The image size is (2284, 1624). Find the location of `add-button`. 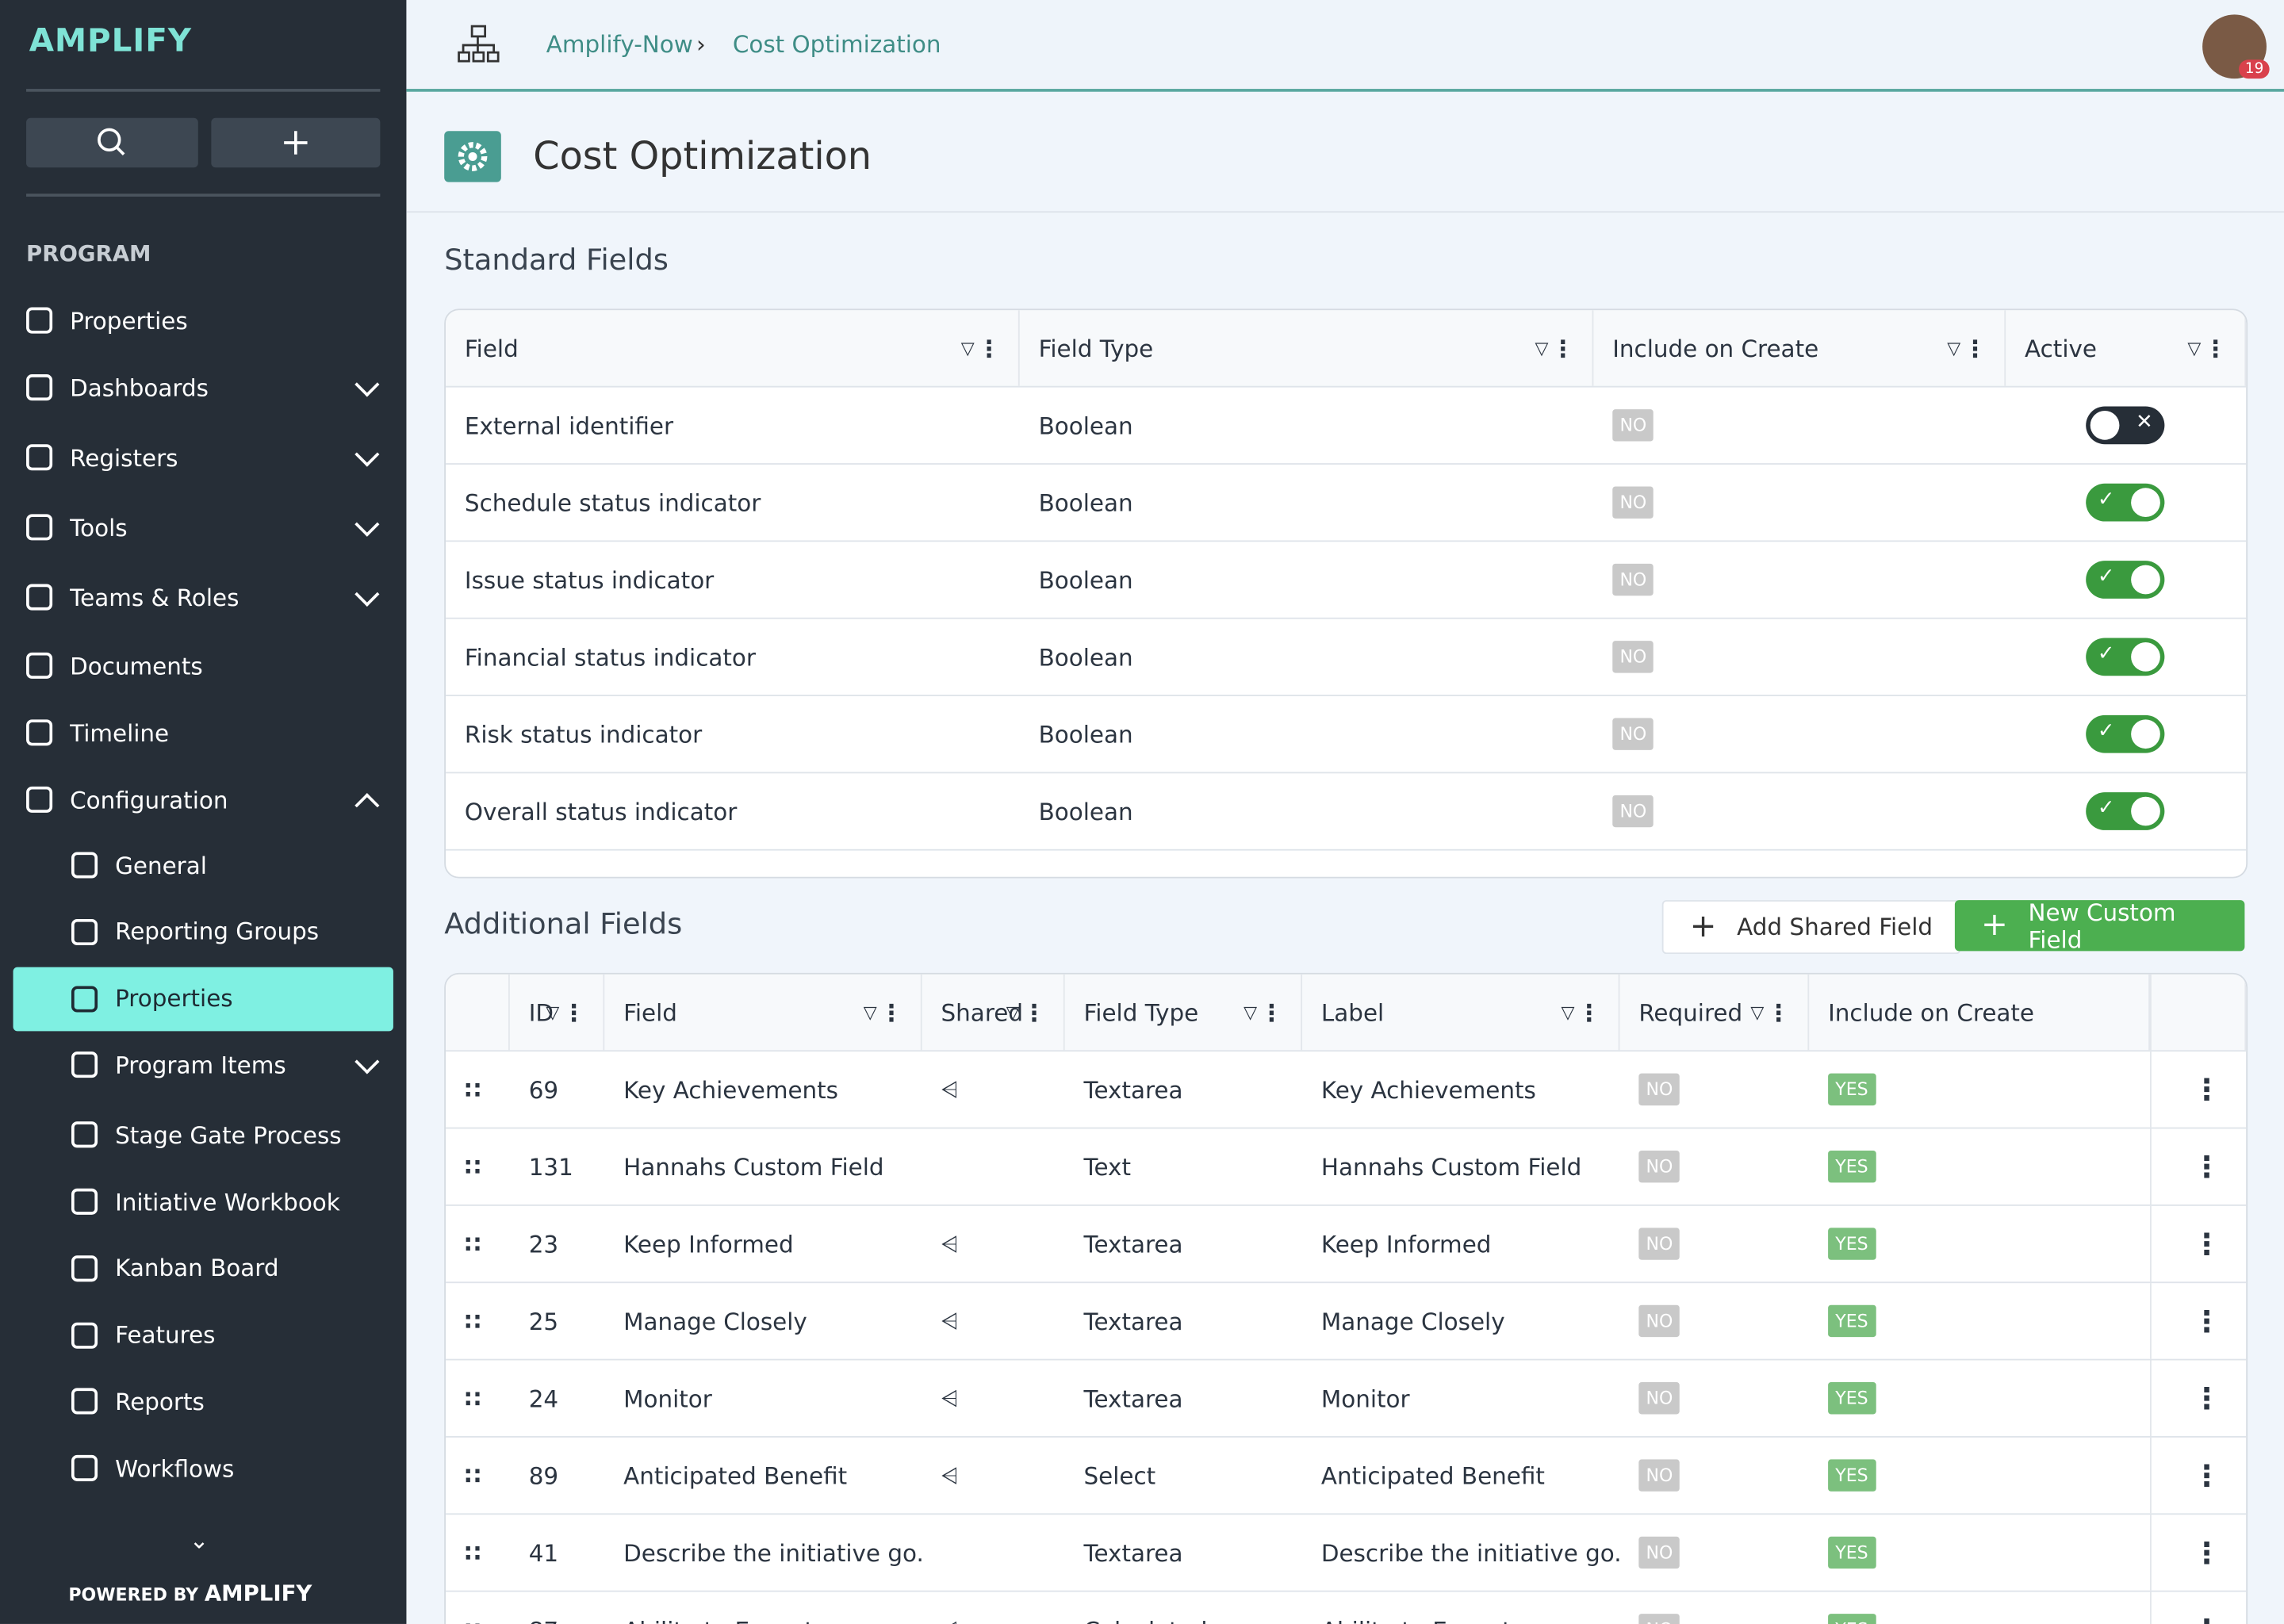

add-button is located at coordinates (296, 142).